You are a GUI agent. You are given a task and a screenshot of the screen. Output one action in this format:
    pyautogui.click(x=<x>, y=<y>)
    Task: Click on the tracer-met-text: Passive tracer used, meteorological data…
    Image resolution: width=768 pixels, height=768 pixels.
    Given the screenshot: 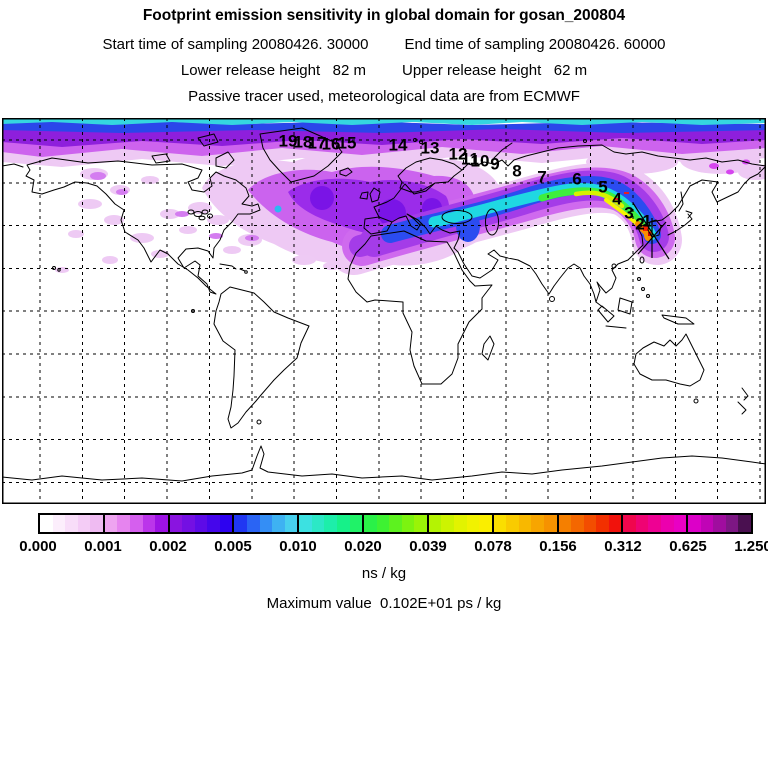 What is the action you would take?
    pyautogui.click(x=384, y=96)
    